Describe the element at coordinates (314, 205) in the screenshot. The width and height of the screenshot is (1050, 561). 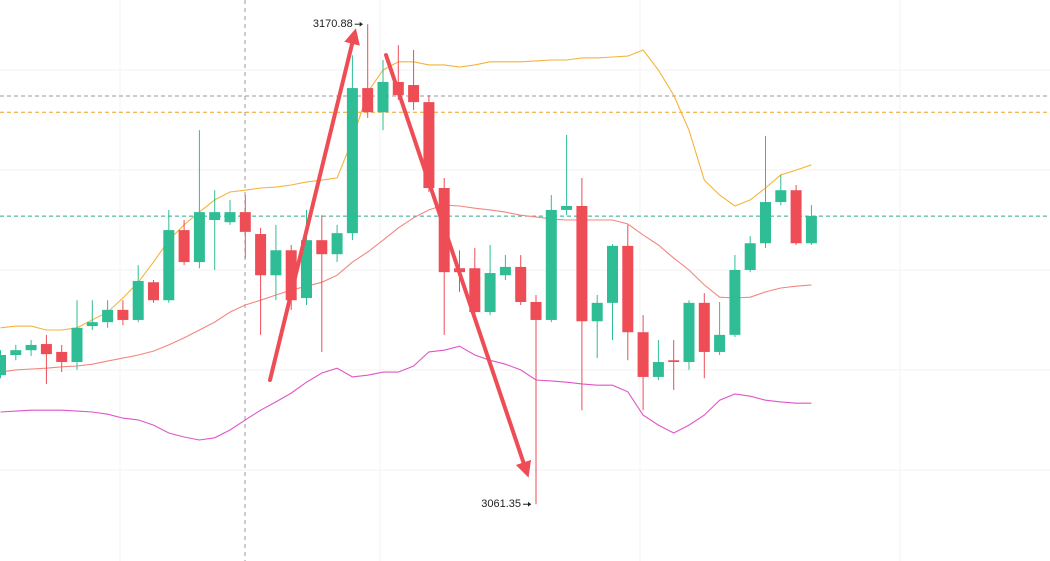
I see `up-arrow` at that location.